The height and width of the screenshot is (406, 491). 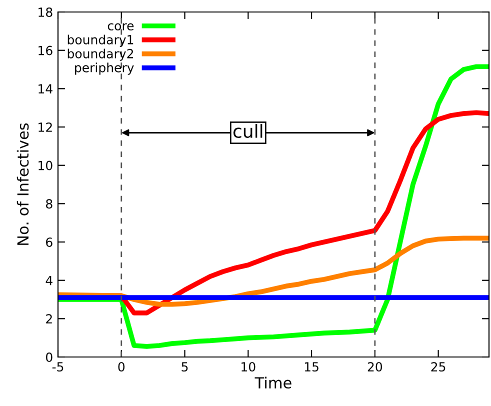 I want to click on legend-label: boundary2, so click(x=101, y=54).